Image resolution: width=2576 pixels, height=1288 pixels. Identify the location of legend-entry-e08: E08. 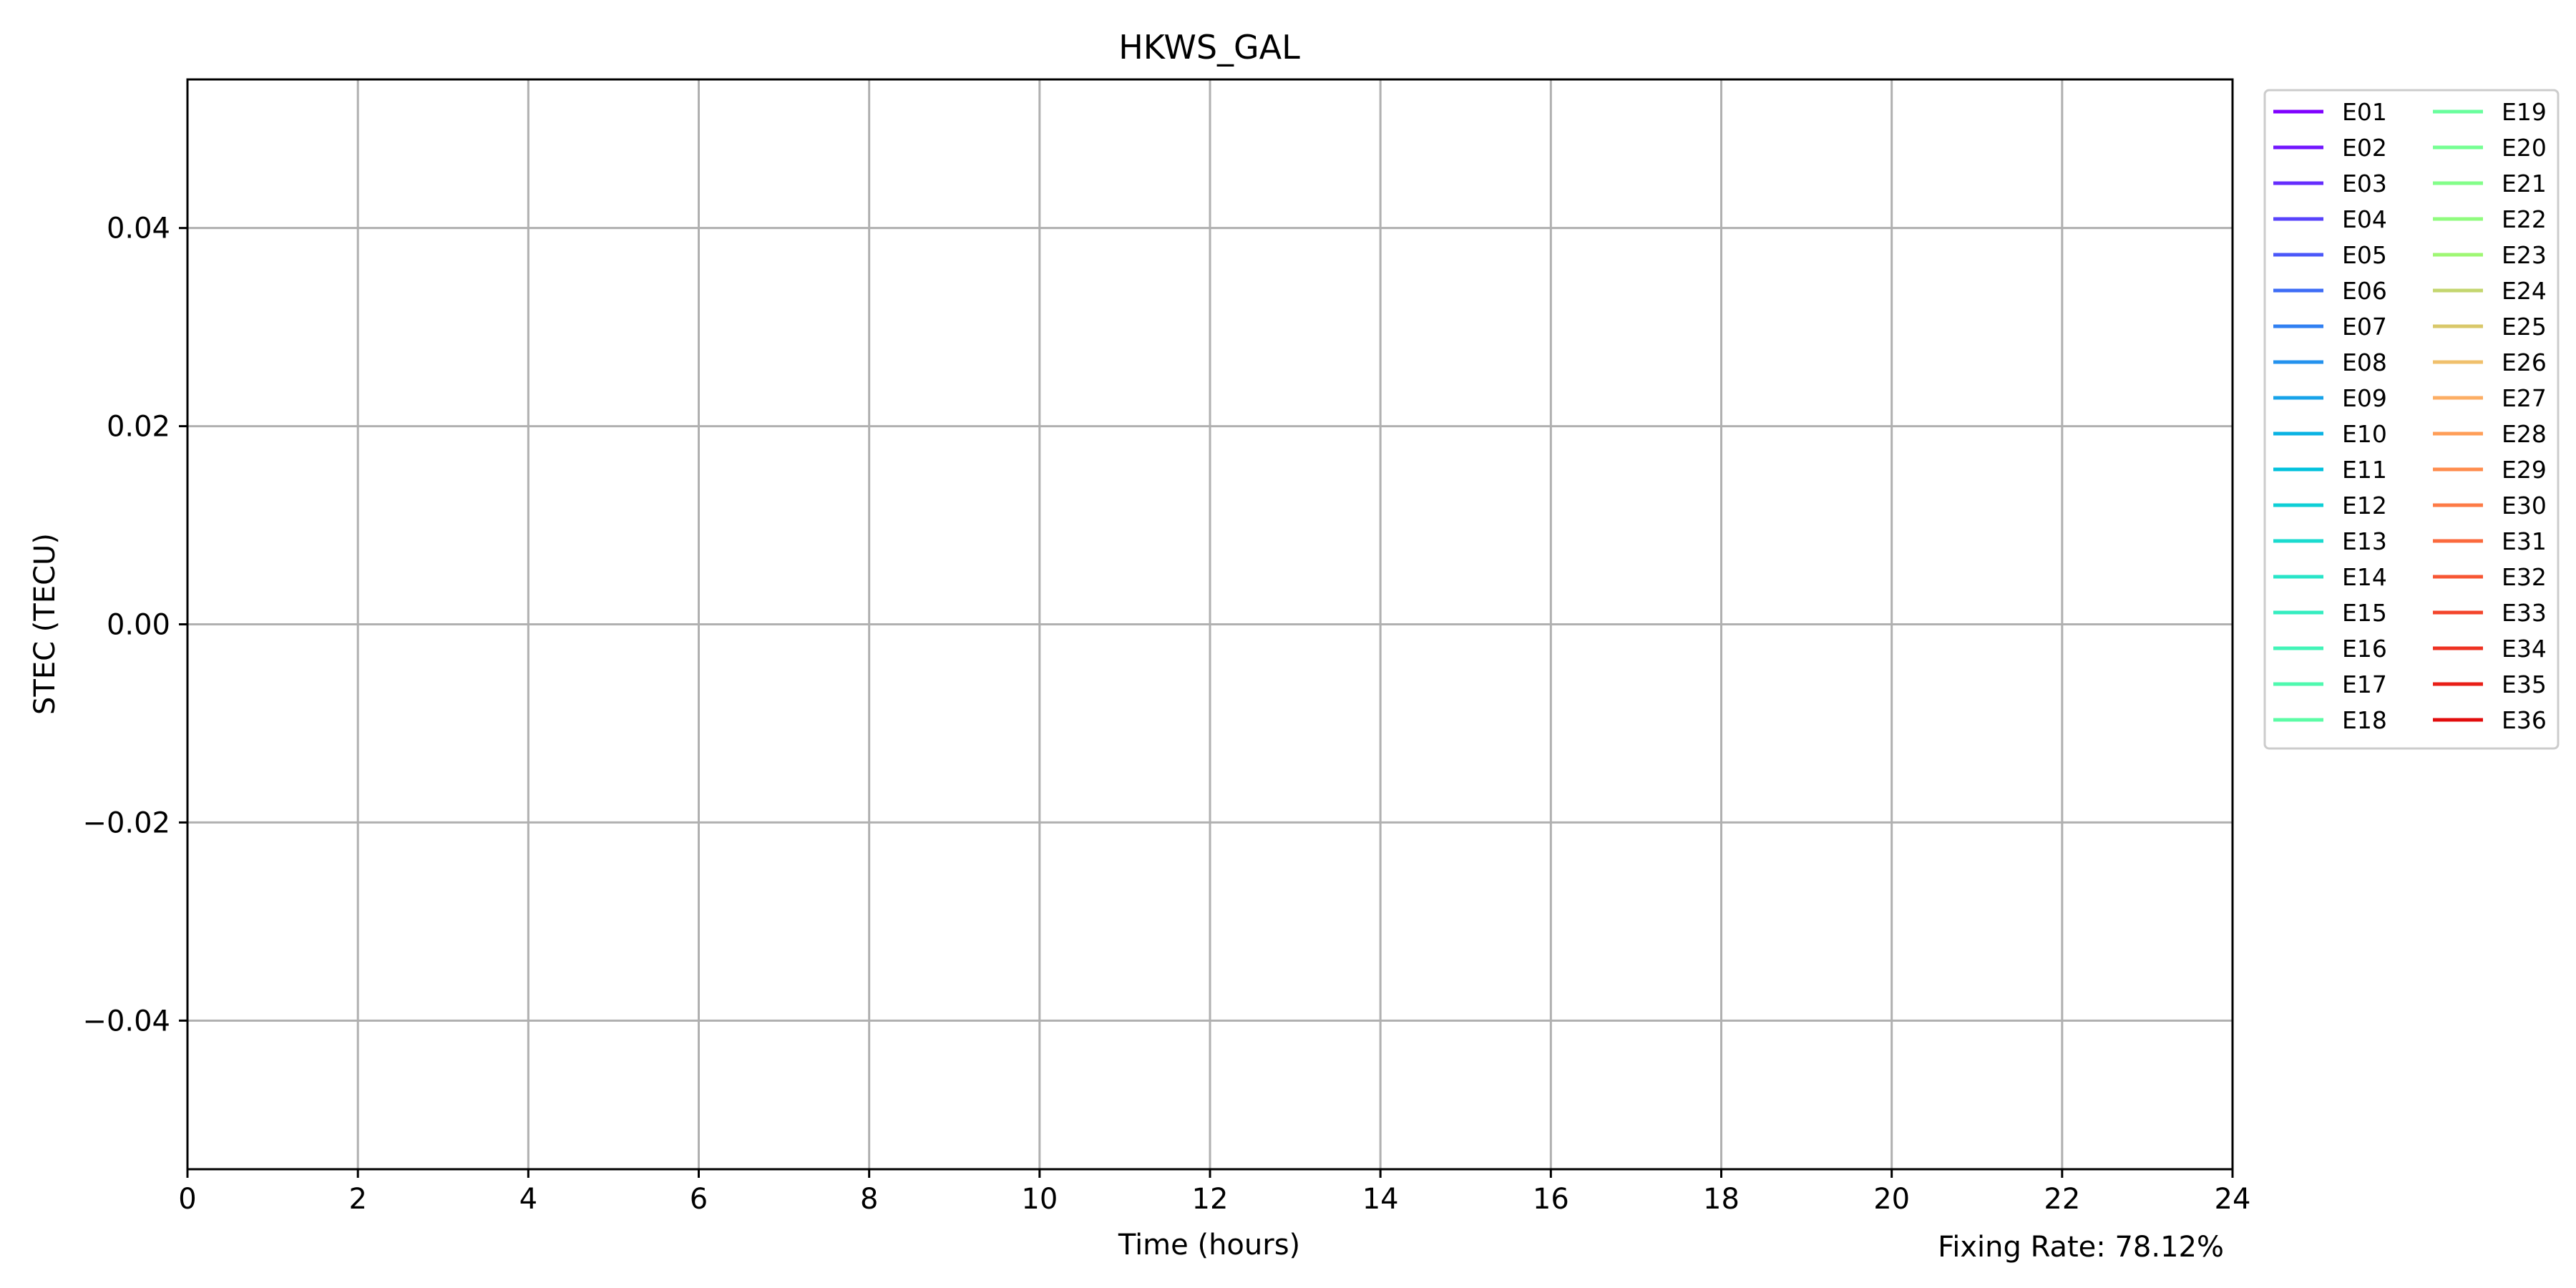
(2330, 362).